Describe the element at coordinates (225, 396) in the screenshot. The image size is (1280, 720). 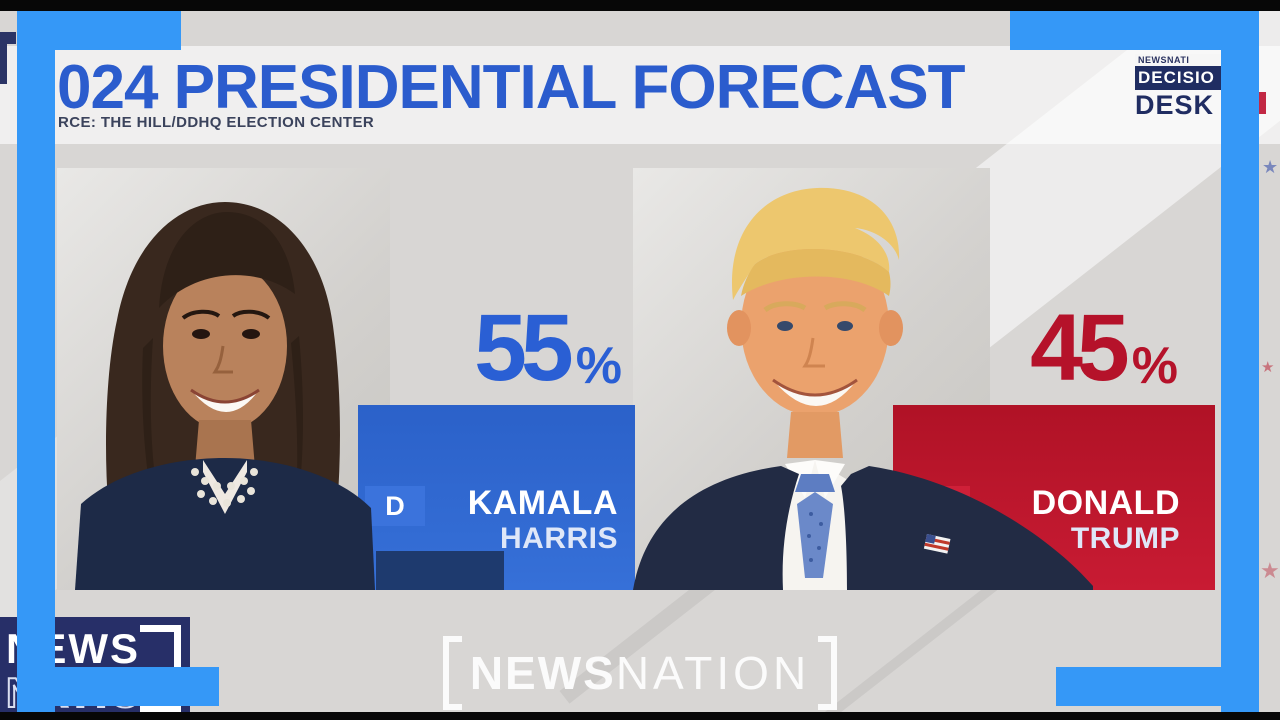
I see `harris-portrait` at that location.